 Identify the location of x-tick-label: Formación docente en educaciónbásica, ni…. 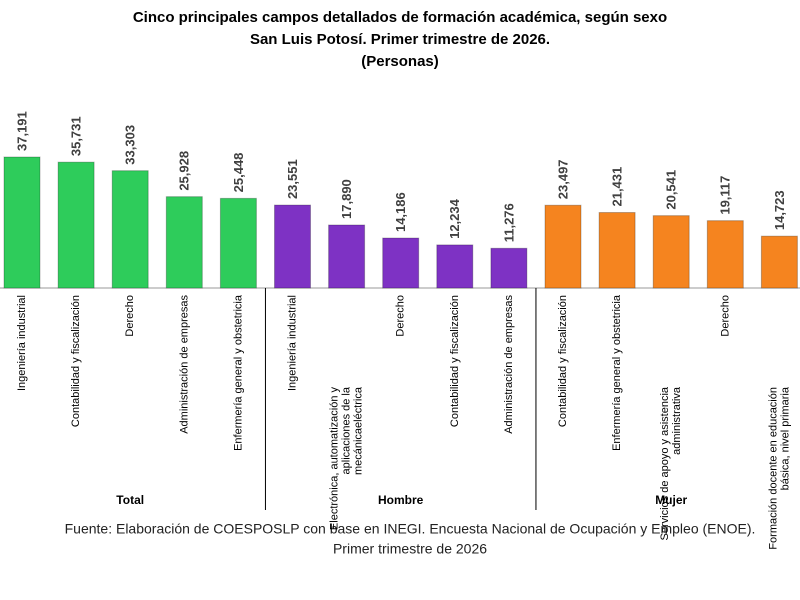
(779, 468).